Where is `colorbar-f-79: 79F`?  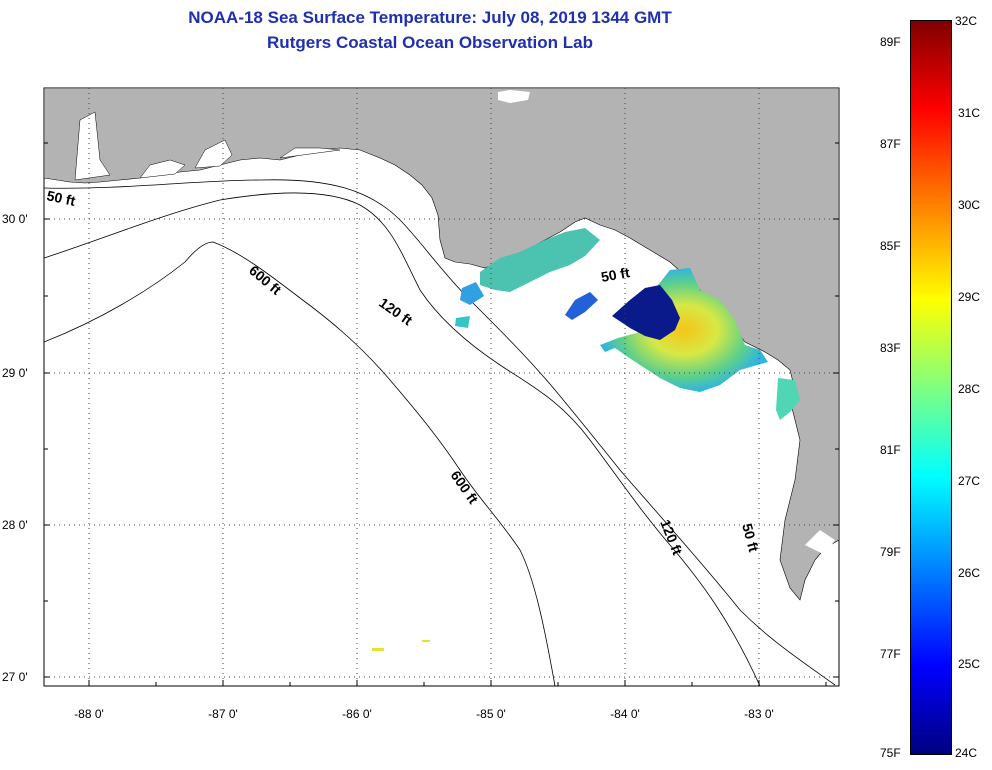 colorbar-f-79: 79F is located at coordinates (890, 552).